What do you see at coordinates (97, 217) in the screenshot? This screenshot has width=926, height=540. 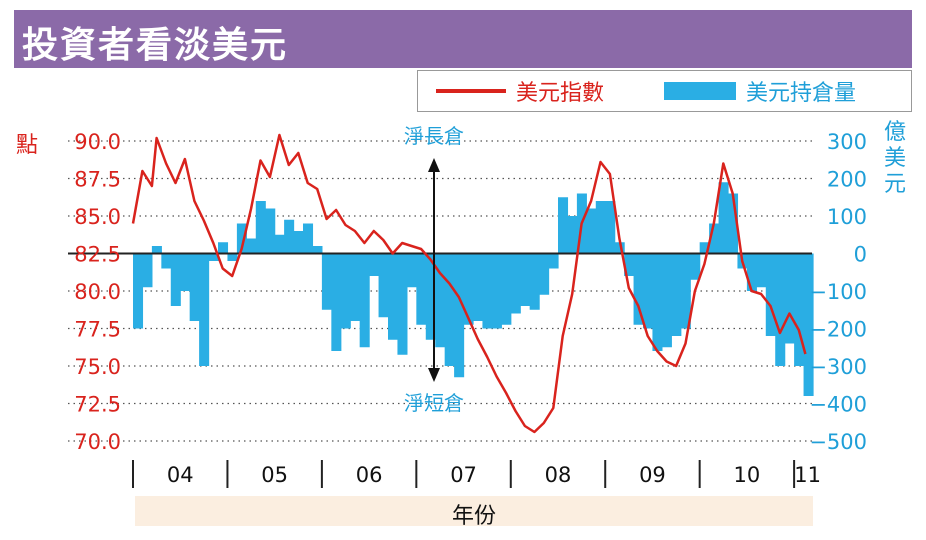 I see `left-tick-label: 85.0` at bounding box center [97, 217].